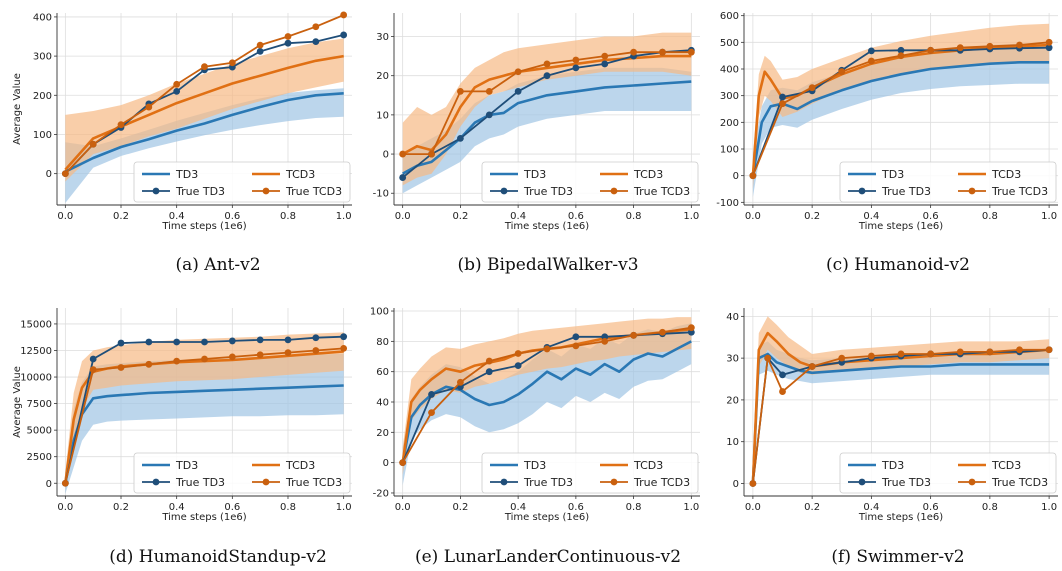 The image size is (1062, 571). Describe the element at coordinates (727, 203) in the screenshot. I see `tick-label-y: -100` at that location.